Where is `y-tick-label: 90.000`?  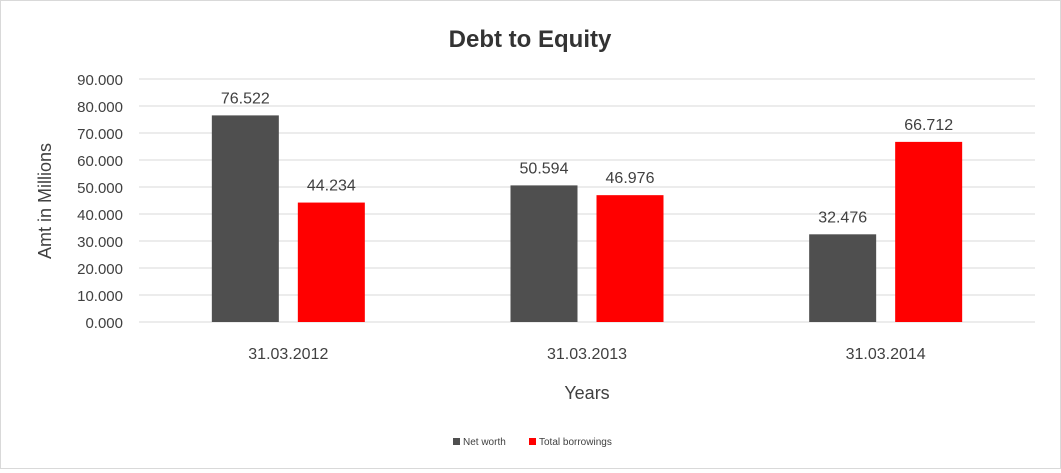
y-tick-label: 90.000 is located at coordinates (100, 80).